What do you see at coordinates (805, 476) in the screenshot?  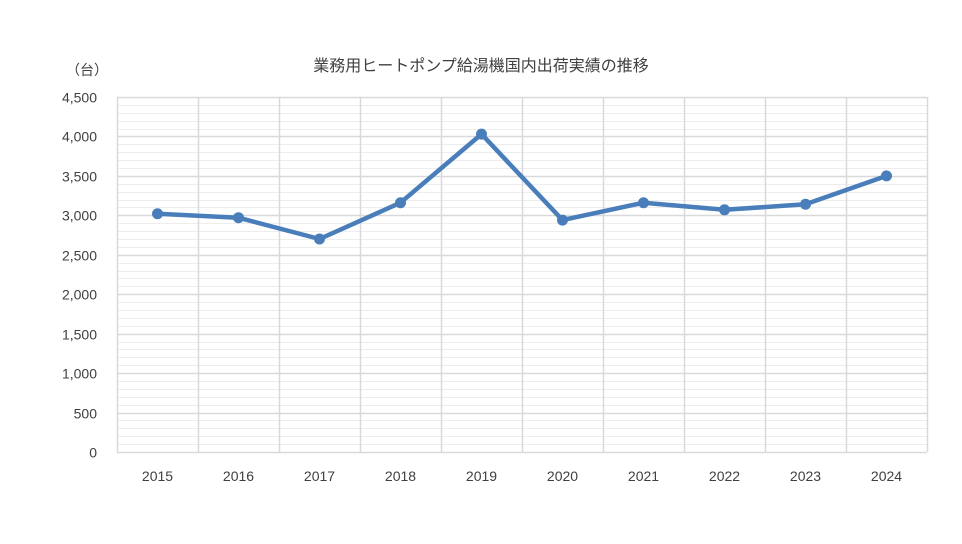 I see `x-tick-label: 2023` at bounding box center [805, 476].